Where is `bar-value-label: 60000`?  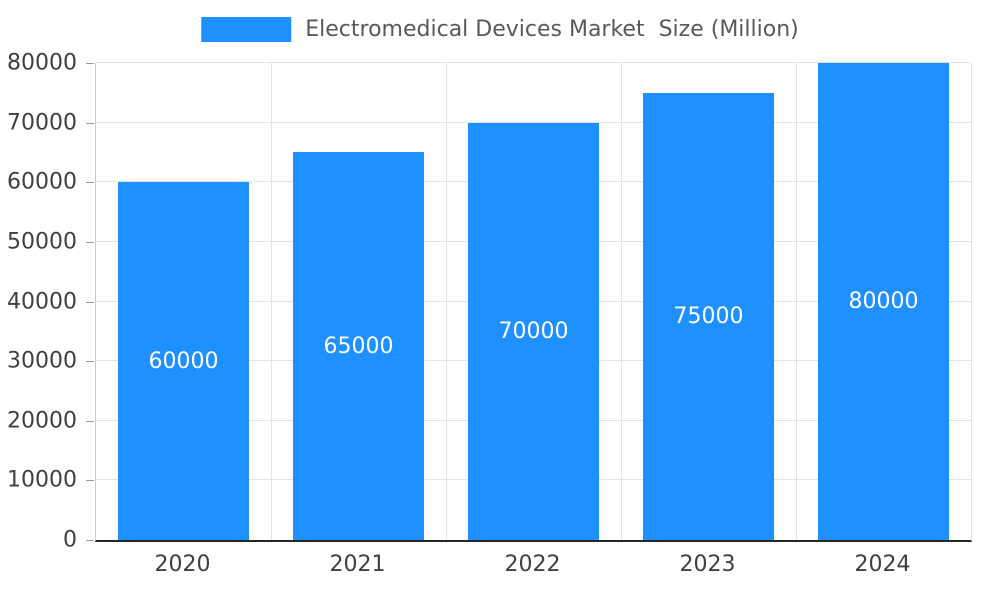 bar-value-label: 60000 is located at coordinates (183, 361).